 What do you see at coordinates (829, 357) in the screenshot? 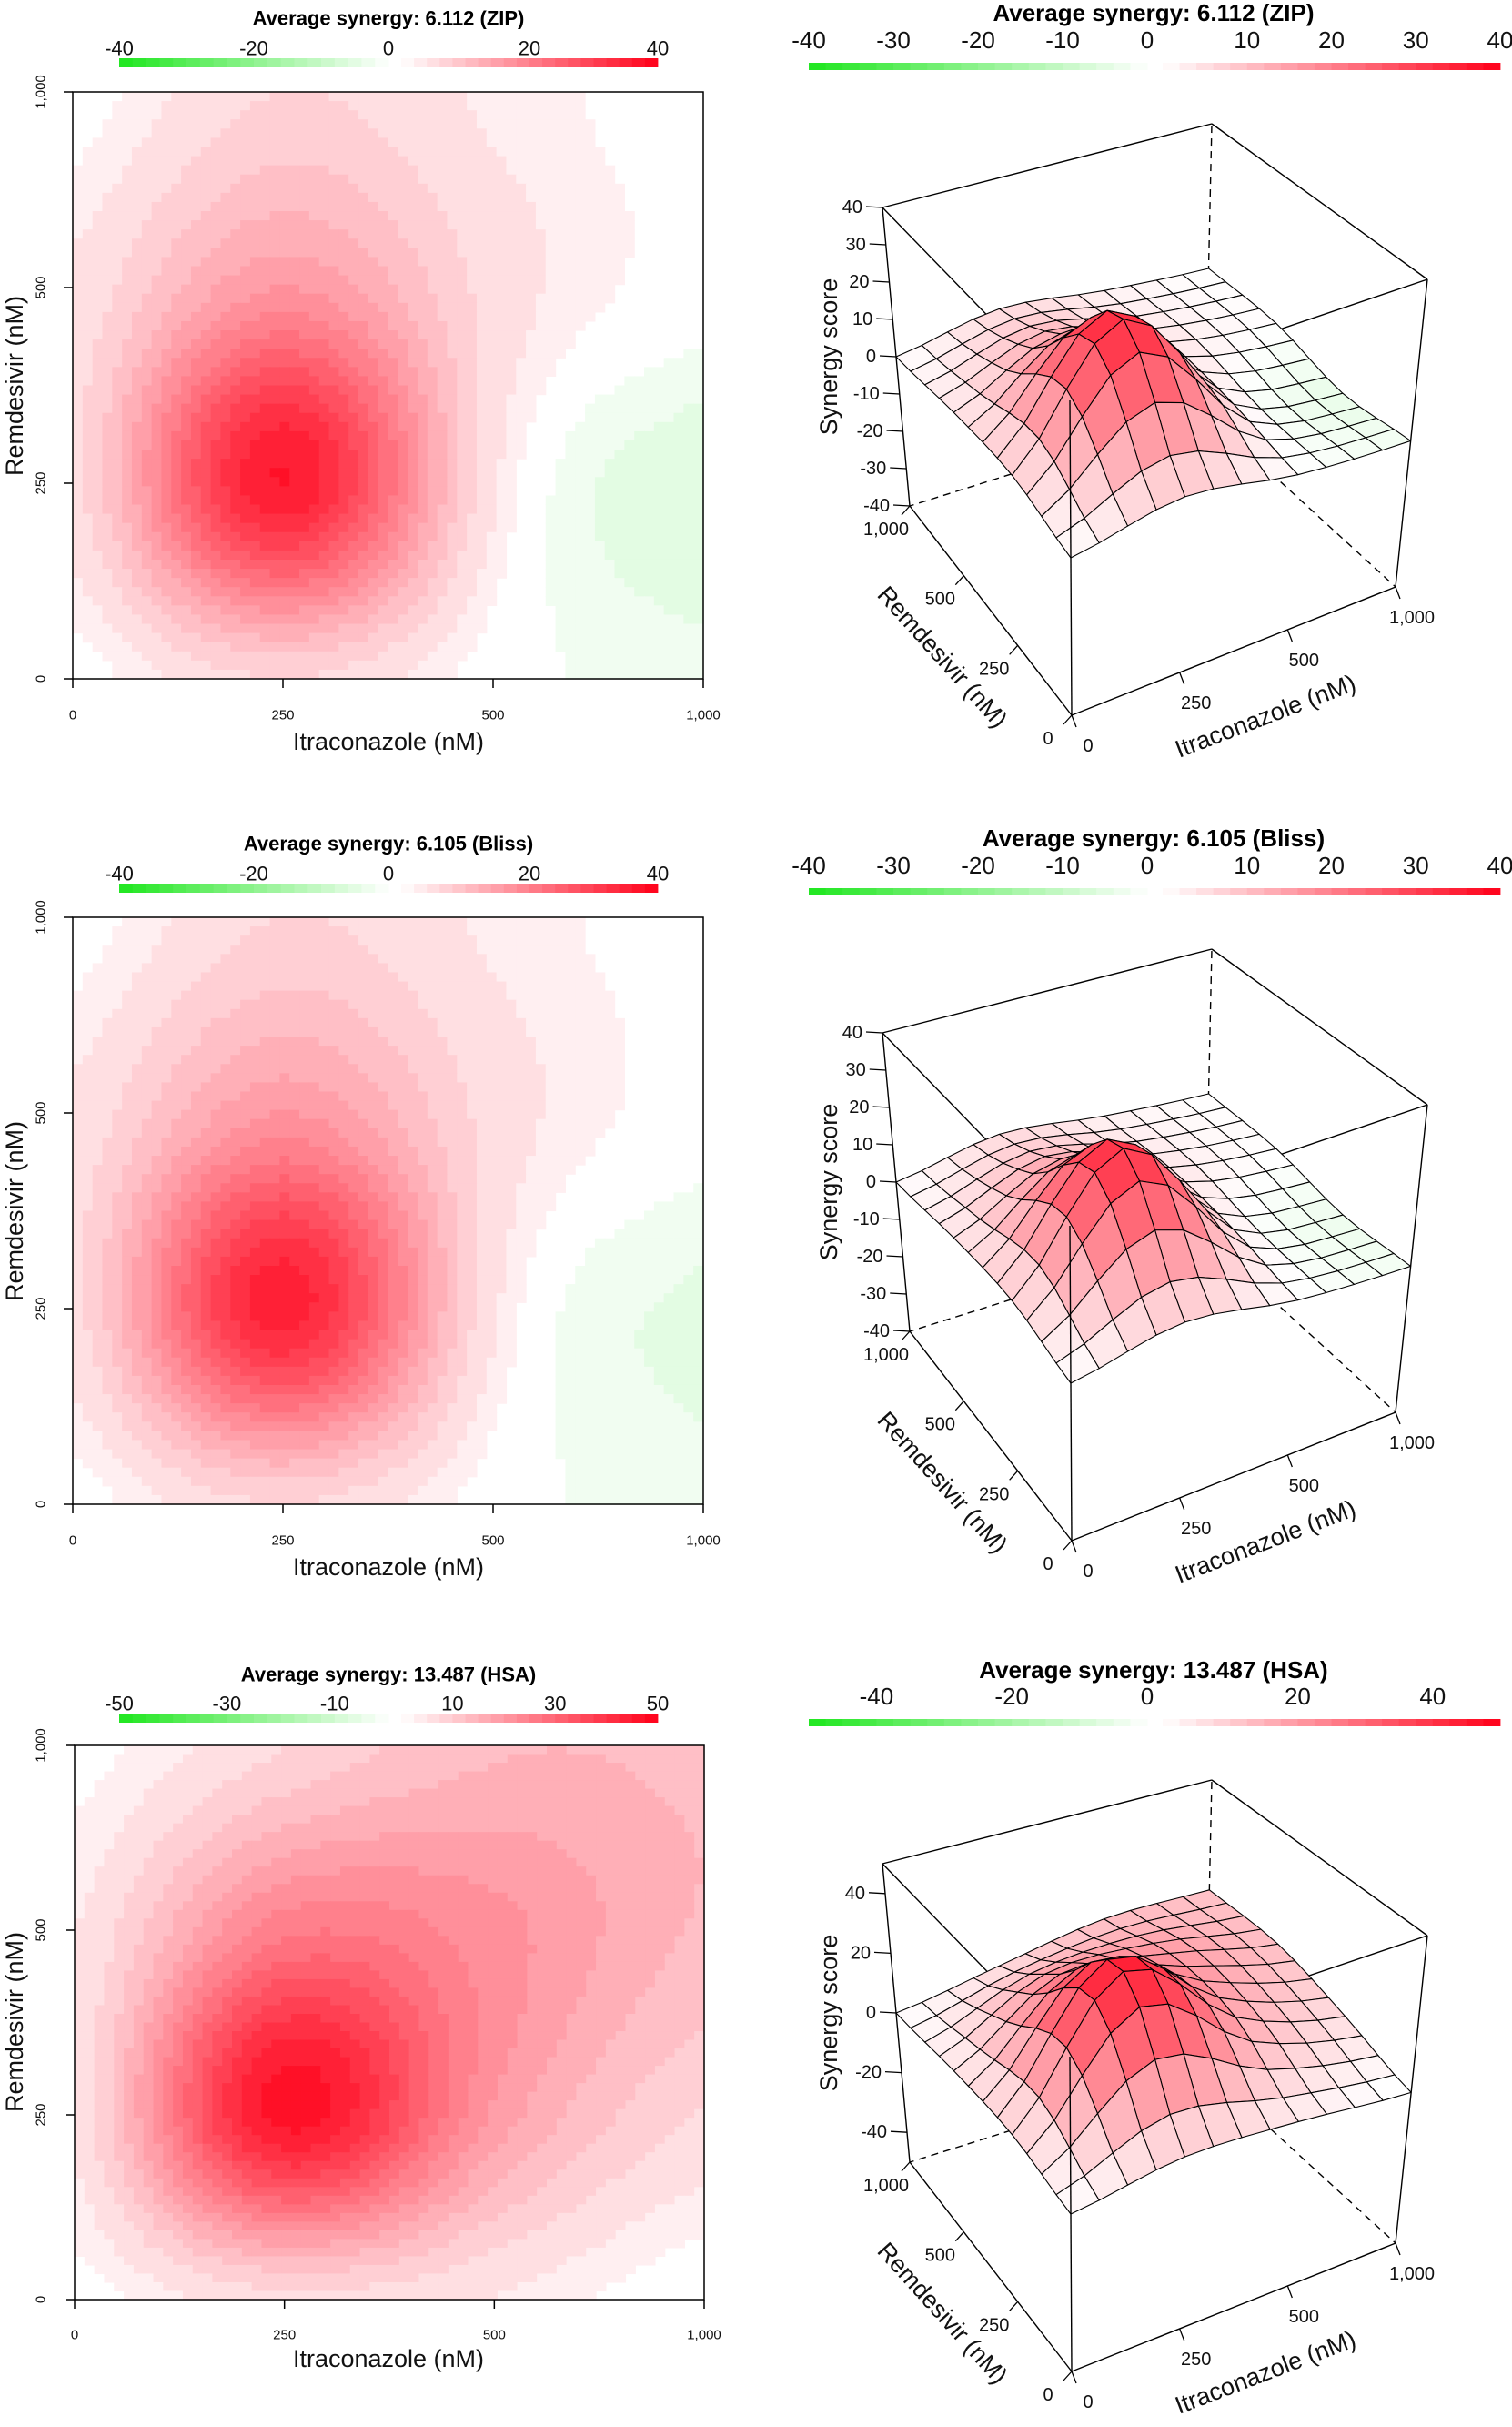
I see `z-axis-label: Synergy score` at bounding box center [829, 357].